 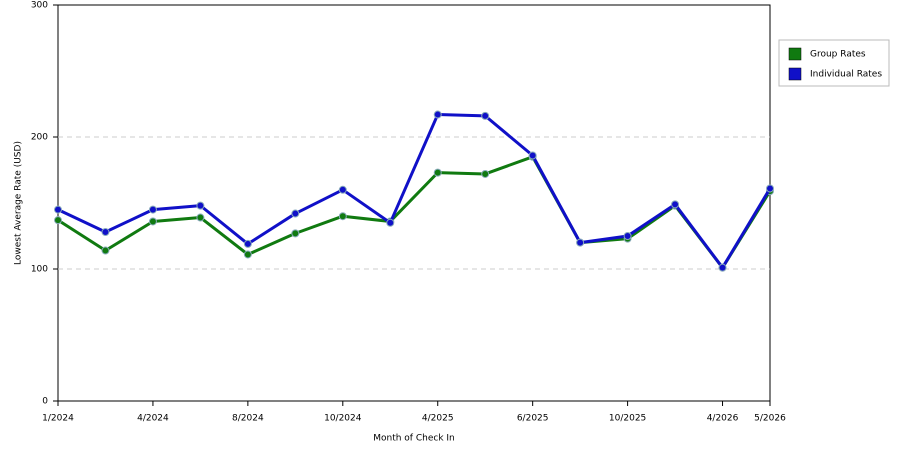 I want to click on legend-label: Group Rates, so click(x=838, y=55).